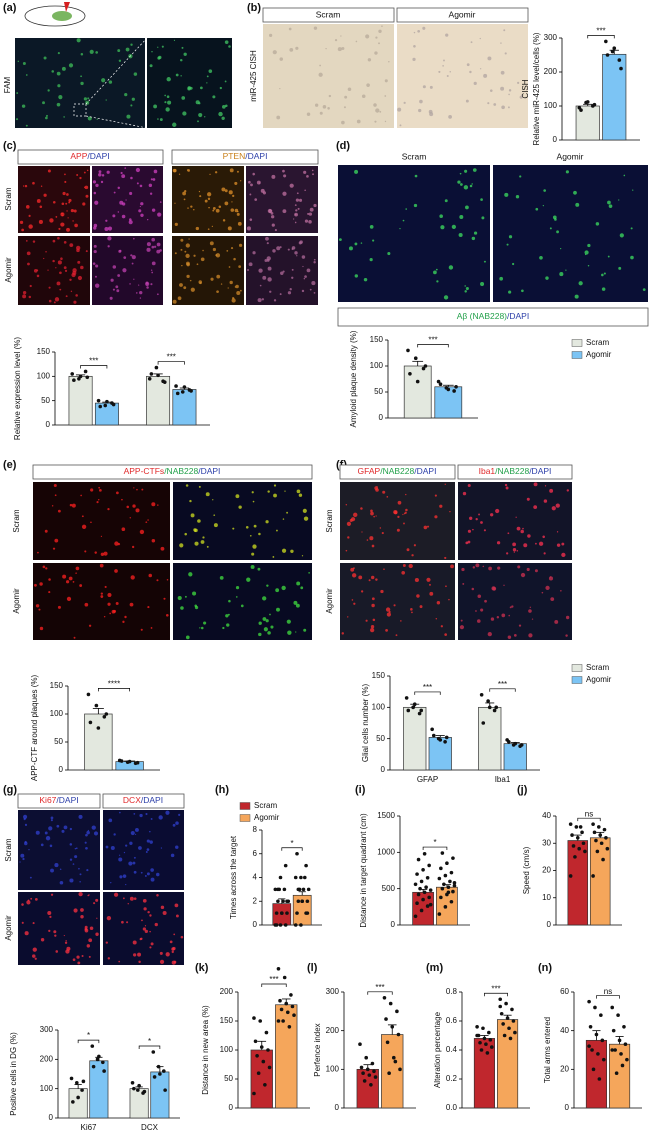 Image resolution: width=650 pixels, height=1143 pixels. Describe the element at coordinates (393, 924) in the screenshot. I see `y-tick-label: 0` at that location.